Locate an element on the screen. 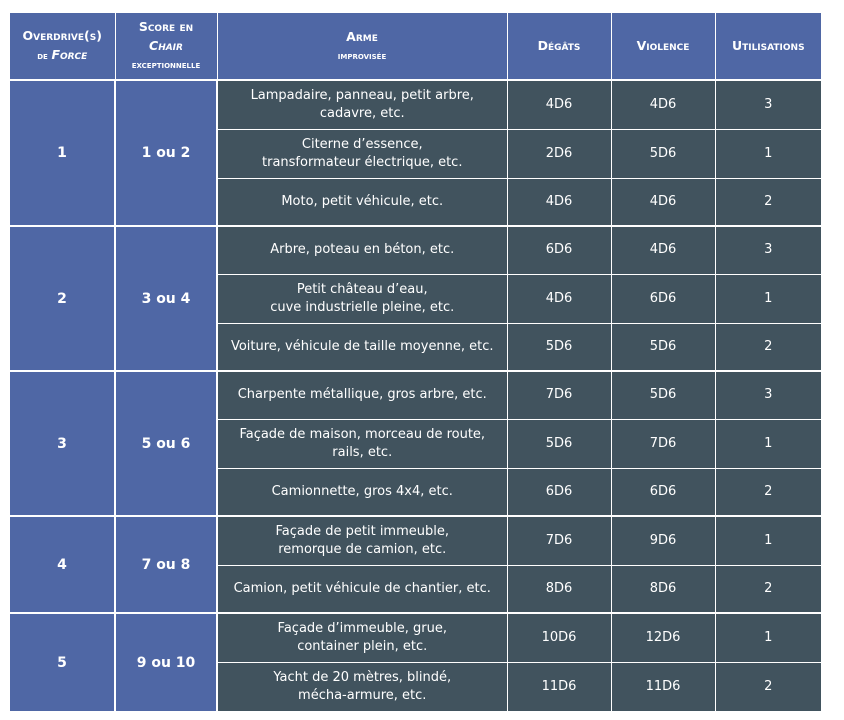  weapon-line: Camionnette, gros 4x4, etc. is located at coordinates (362, 491).